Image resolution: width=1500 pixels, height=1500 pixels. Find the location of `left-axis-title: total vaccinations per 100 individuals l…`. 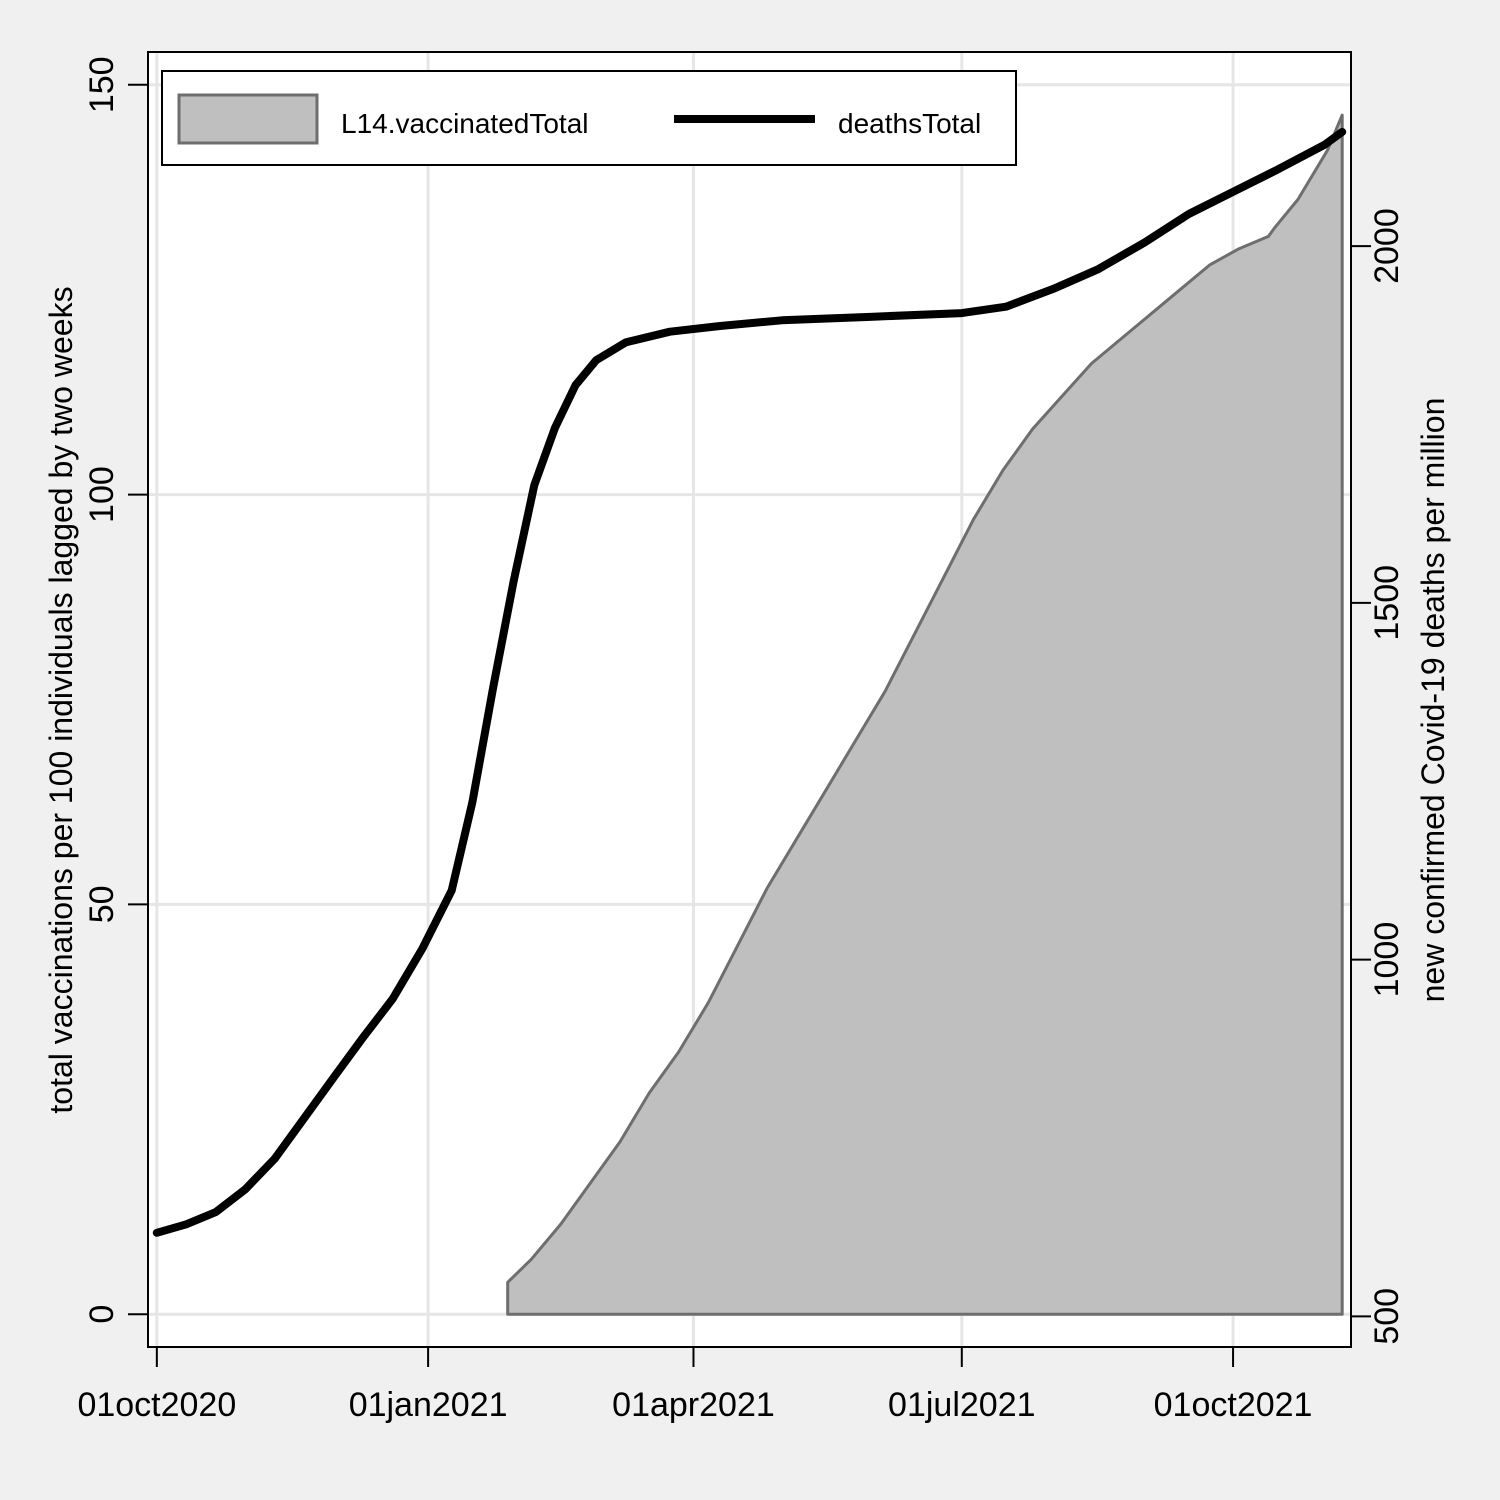

left-axis-title: total vaccinations per 100 individuals l… is located at coordinates (61, 699).